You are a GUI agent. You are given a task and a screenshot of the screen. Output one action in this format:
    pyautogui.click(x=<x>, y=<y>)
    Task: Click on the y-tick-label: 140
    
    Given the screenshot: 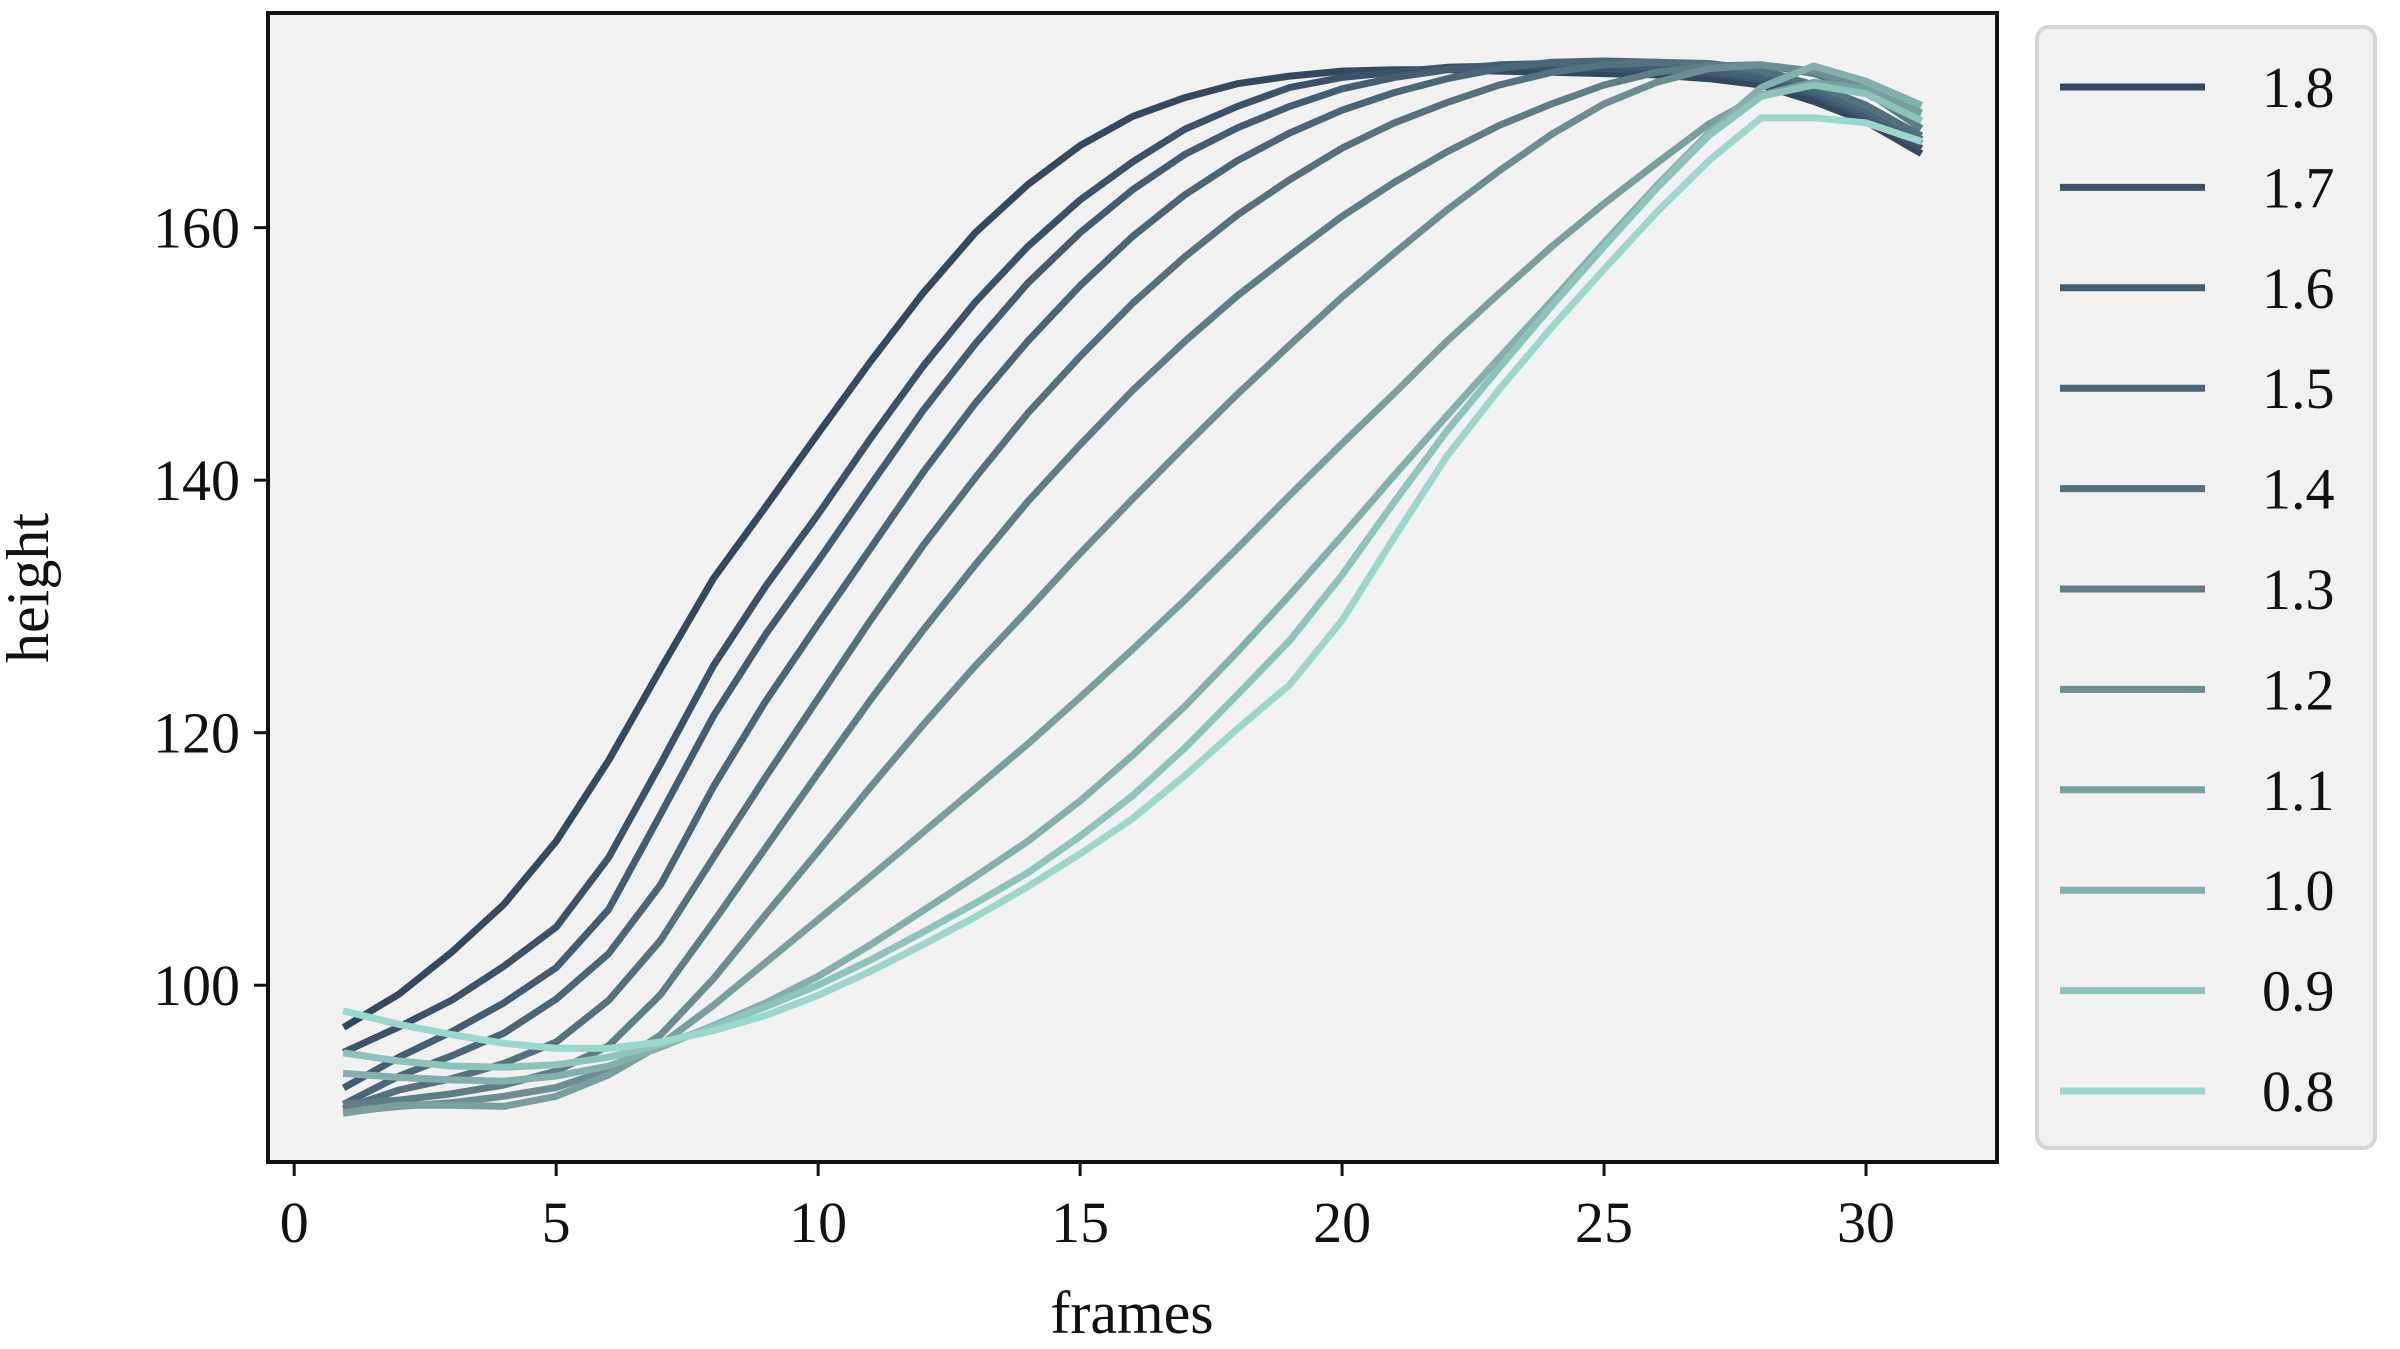 What is the action you would take?
    pyautogui.click(x=196, y=480)
    